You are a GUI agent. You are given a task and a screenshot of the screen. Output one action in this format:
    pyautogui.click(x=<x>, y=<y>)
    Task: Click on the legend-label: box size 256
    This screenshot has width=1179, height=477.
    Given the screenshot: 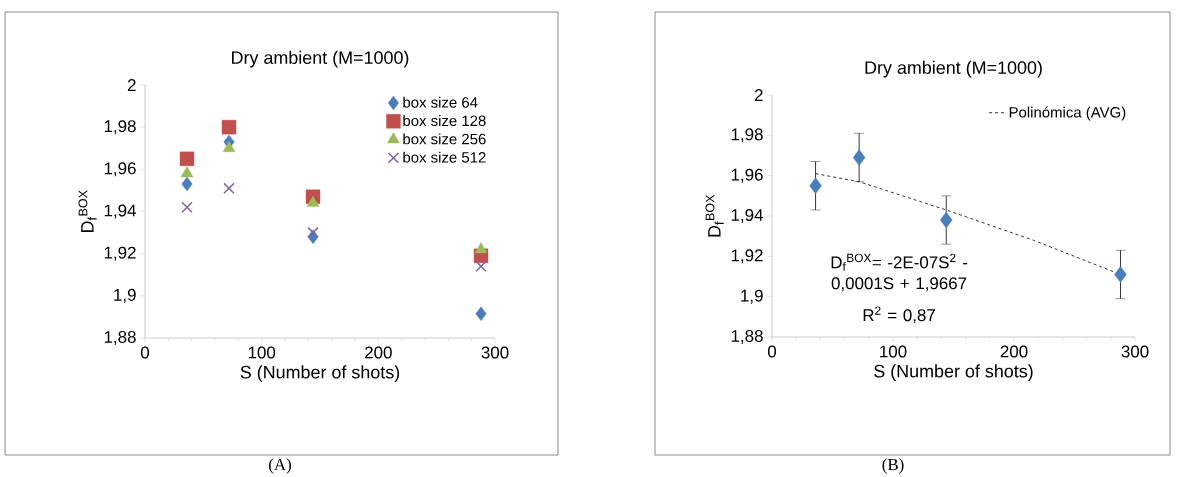 What is the action you would take?
    pyautogui.click(x=444, y=139)
    